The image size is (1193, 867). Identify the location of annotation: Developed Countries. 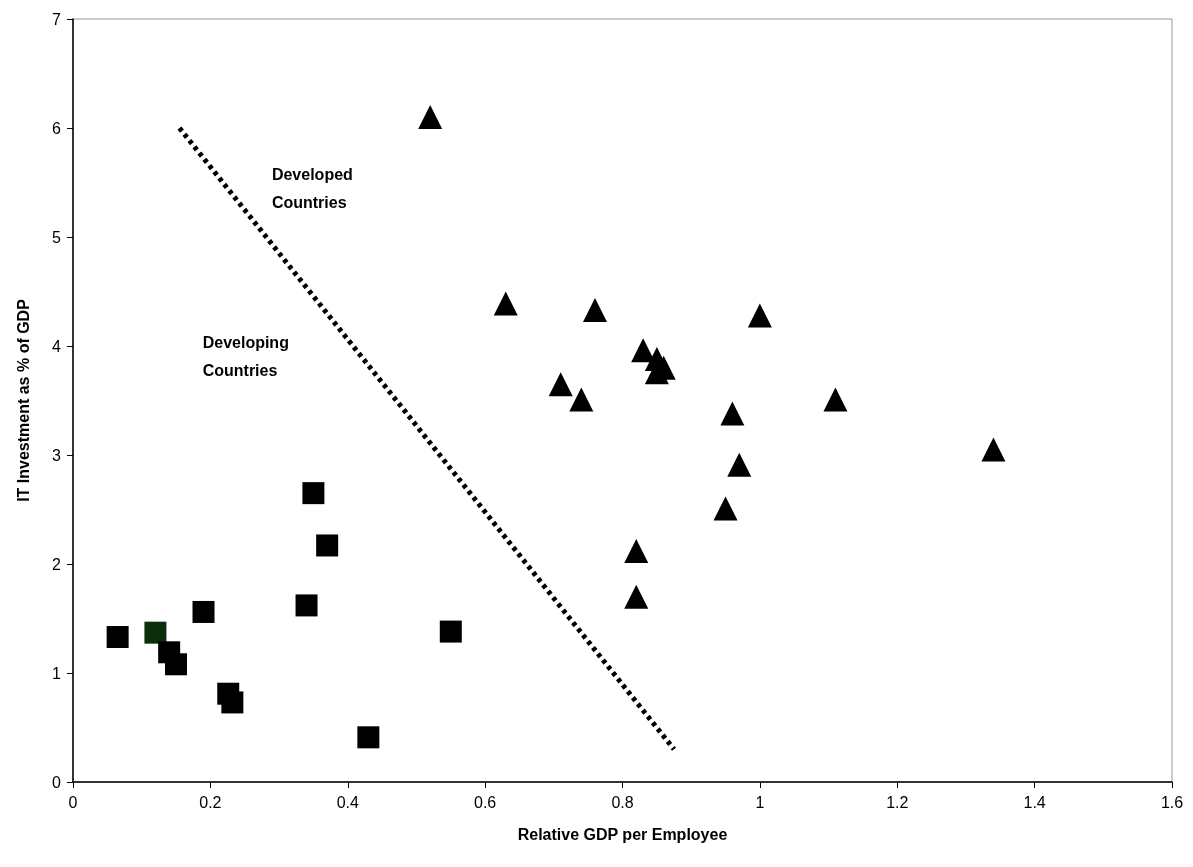
(312, 188).